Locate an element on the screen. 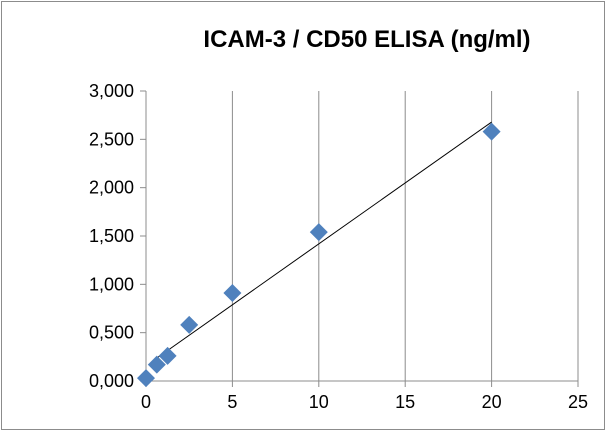 The image size is (608, 433). x-tick-label-3: 15 is located at coordinates (405, 402).